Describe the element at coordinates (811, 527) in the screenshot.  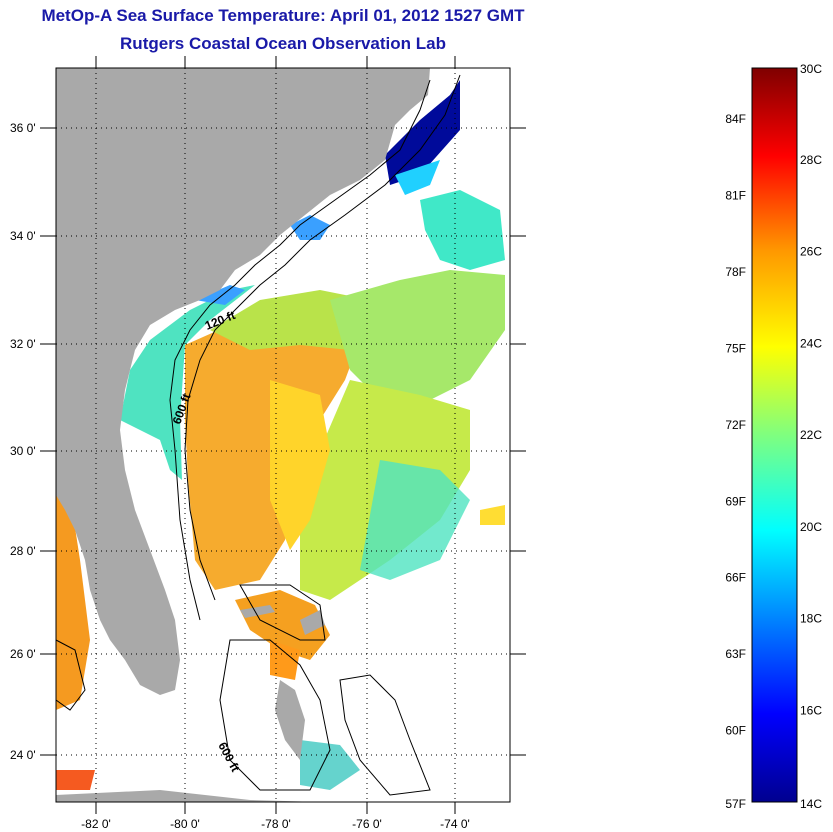
I see `colorbar-celsius-label: 20C` at that location.